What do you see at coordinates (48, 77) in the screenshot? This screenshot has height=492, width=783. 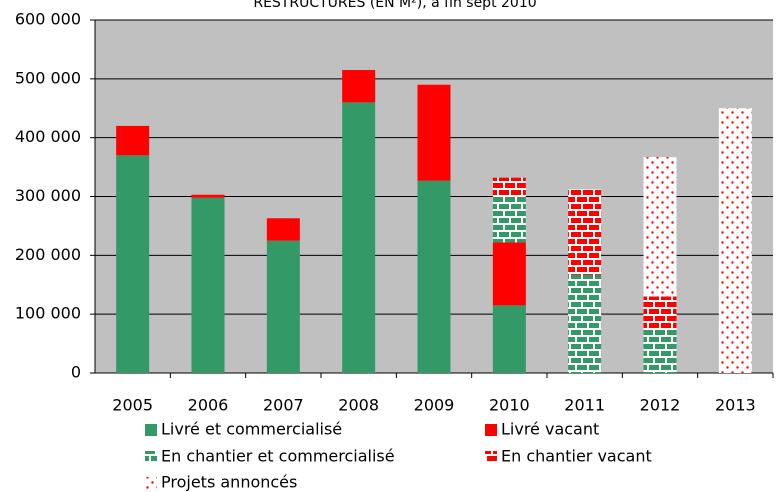 I see `y-tick-label: 500 000` at bounding box center [48, 77].